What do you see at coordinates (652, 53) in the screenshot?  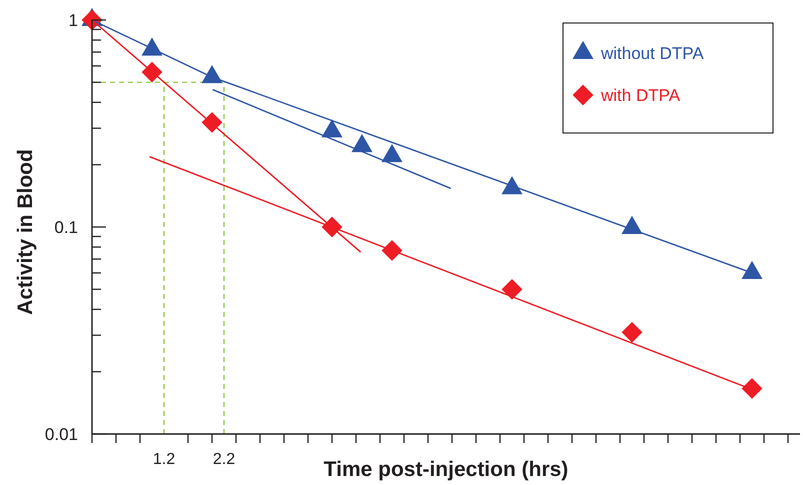 I see `legend-label: without DTPA` at bounding box center [652, 53].